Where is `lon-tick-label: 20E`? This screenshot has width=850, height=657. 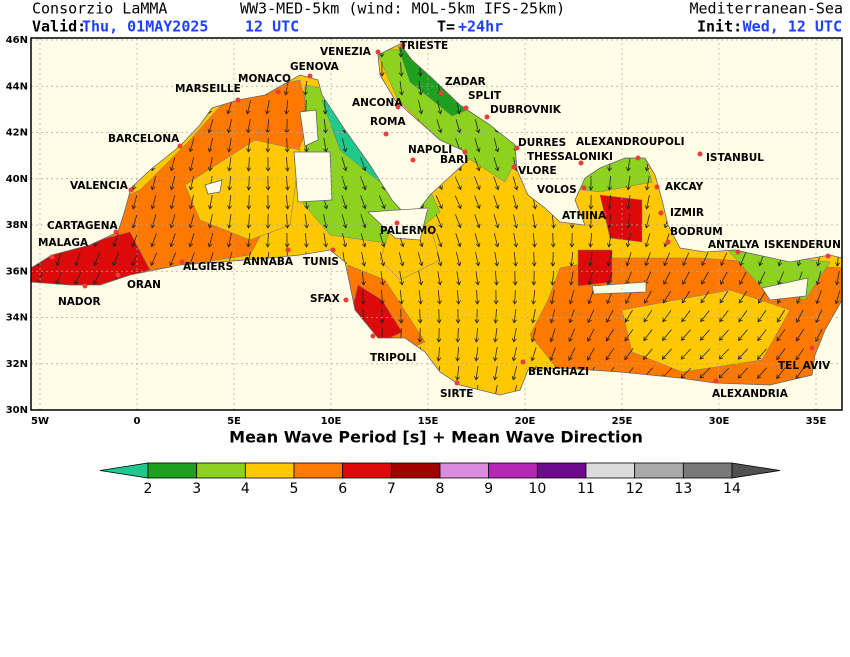 lon-tick-label: 20E is located at coordinates (525, 421).